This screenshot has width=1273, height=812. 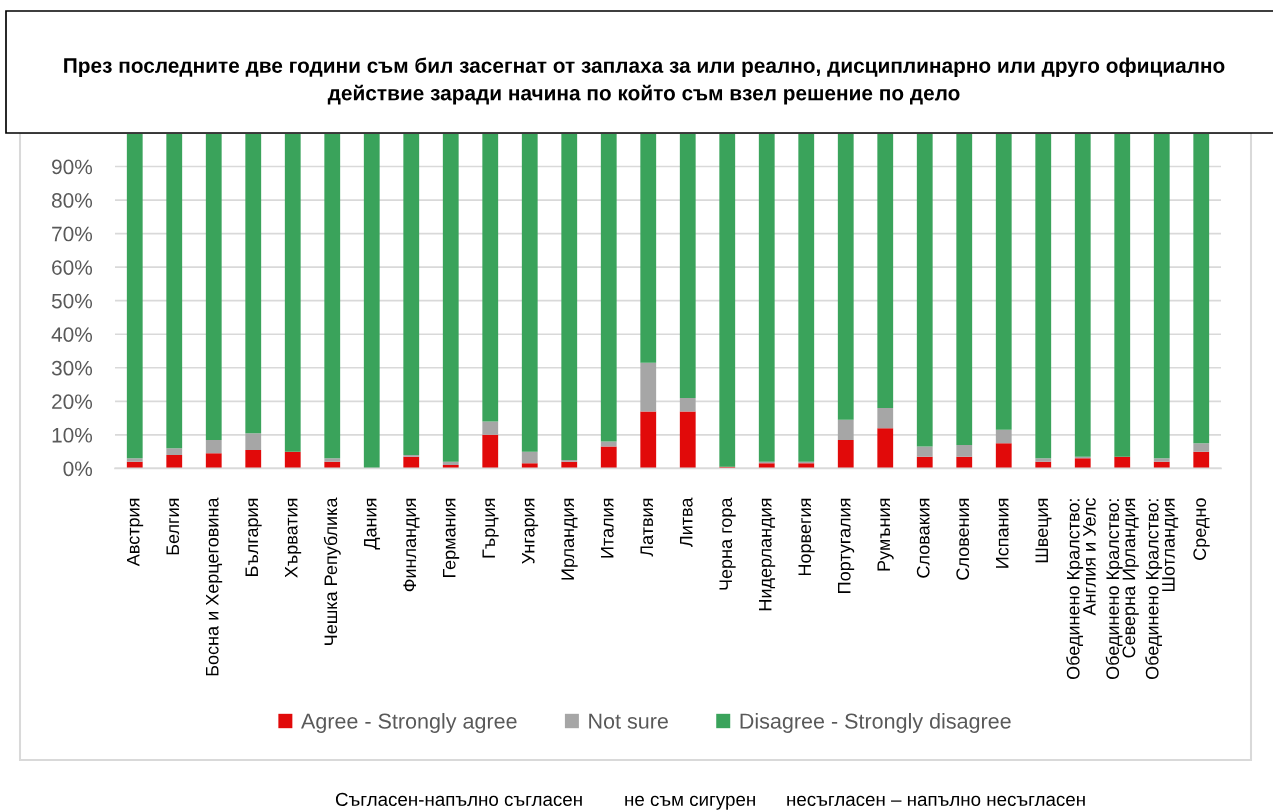 What do you see at coordinates (372, 524) in the screenshot?
I see `x-tick-label: Дания` at bounding box center [372, 524].